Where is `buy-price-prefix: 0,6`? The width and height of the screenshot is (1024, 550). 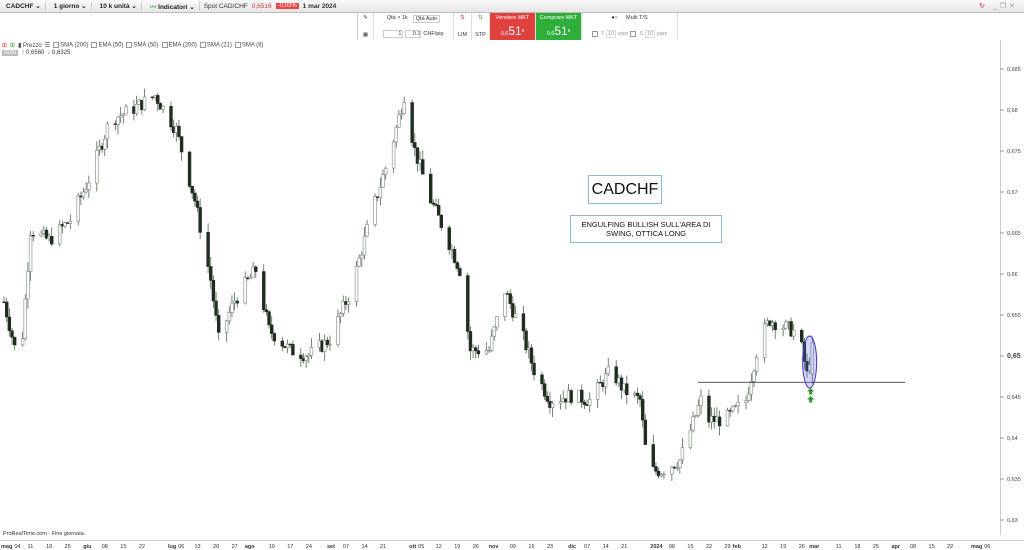 buy-price-prefix: 0,6 is located at coordinates (550, 34).